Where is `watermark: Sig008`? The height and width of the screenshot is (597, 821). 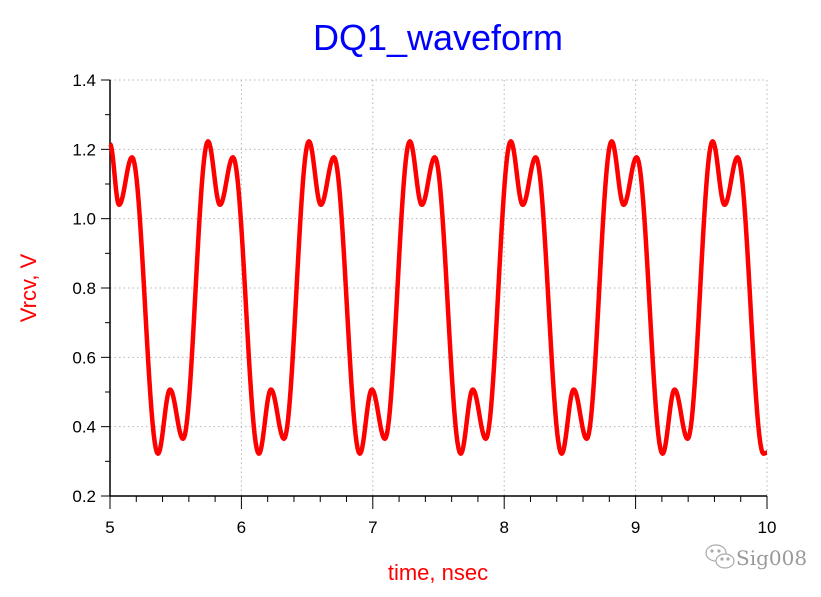
watermark: Sig008 is located at coordinates (756, 557).